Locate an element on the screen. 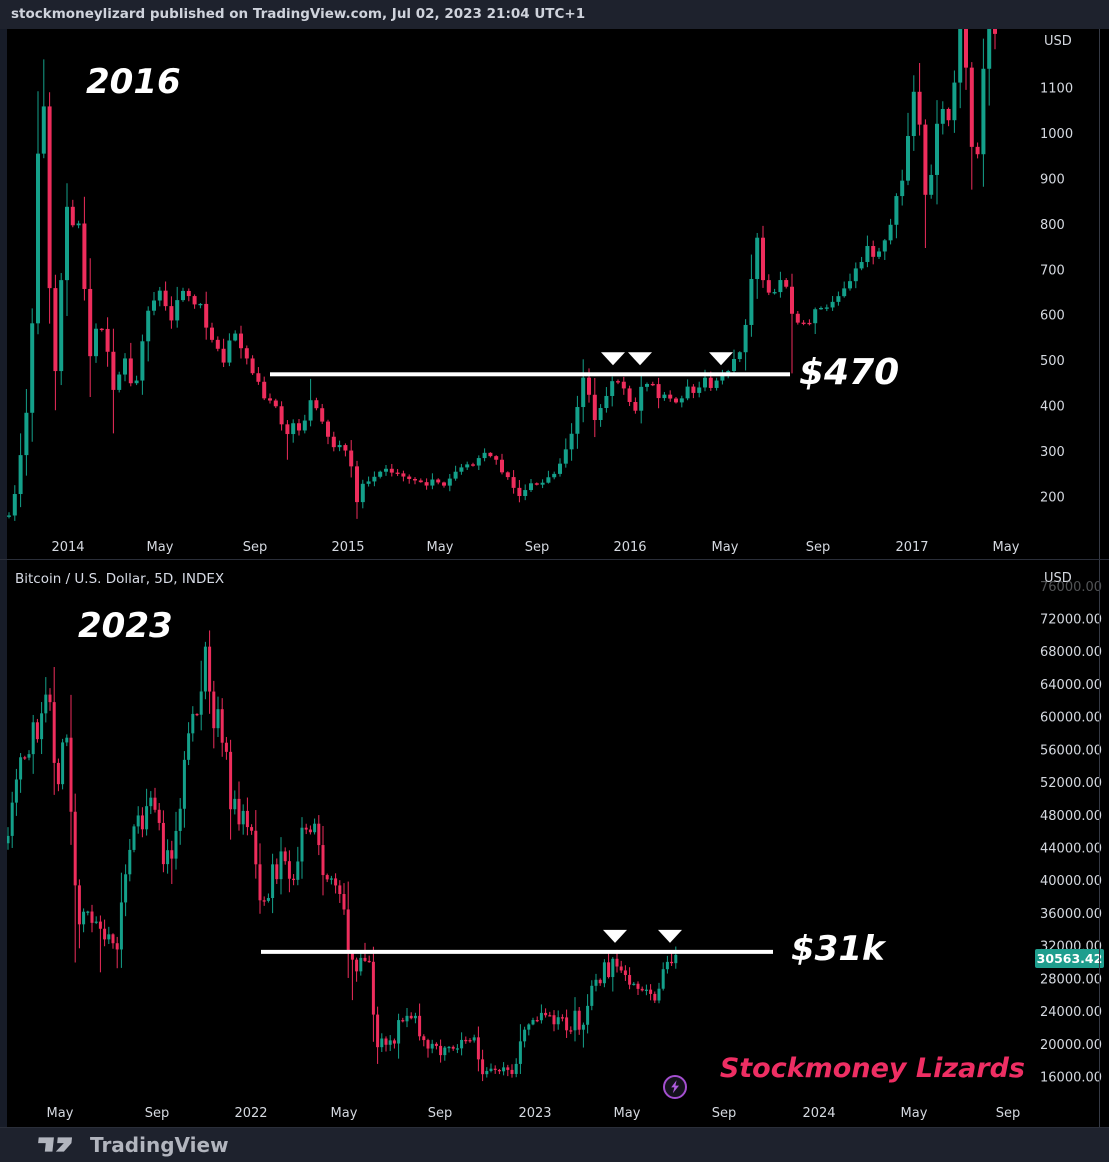 Image resolution: width=1109 pixels, height=1162 pixels. y-axis-tick: 900 is located at coordinates (1052, 179).